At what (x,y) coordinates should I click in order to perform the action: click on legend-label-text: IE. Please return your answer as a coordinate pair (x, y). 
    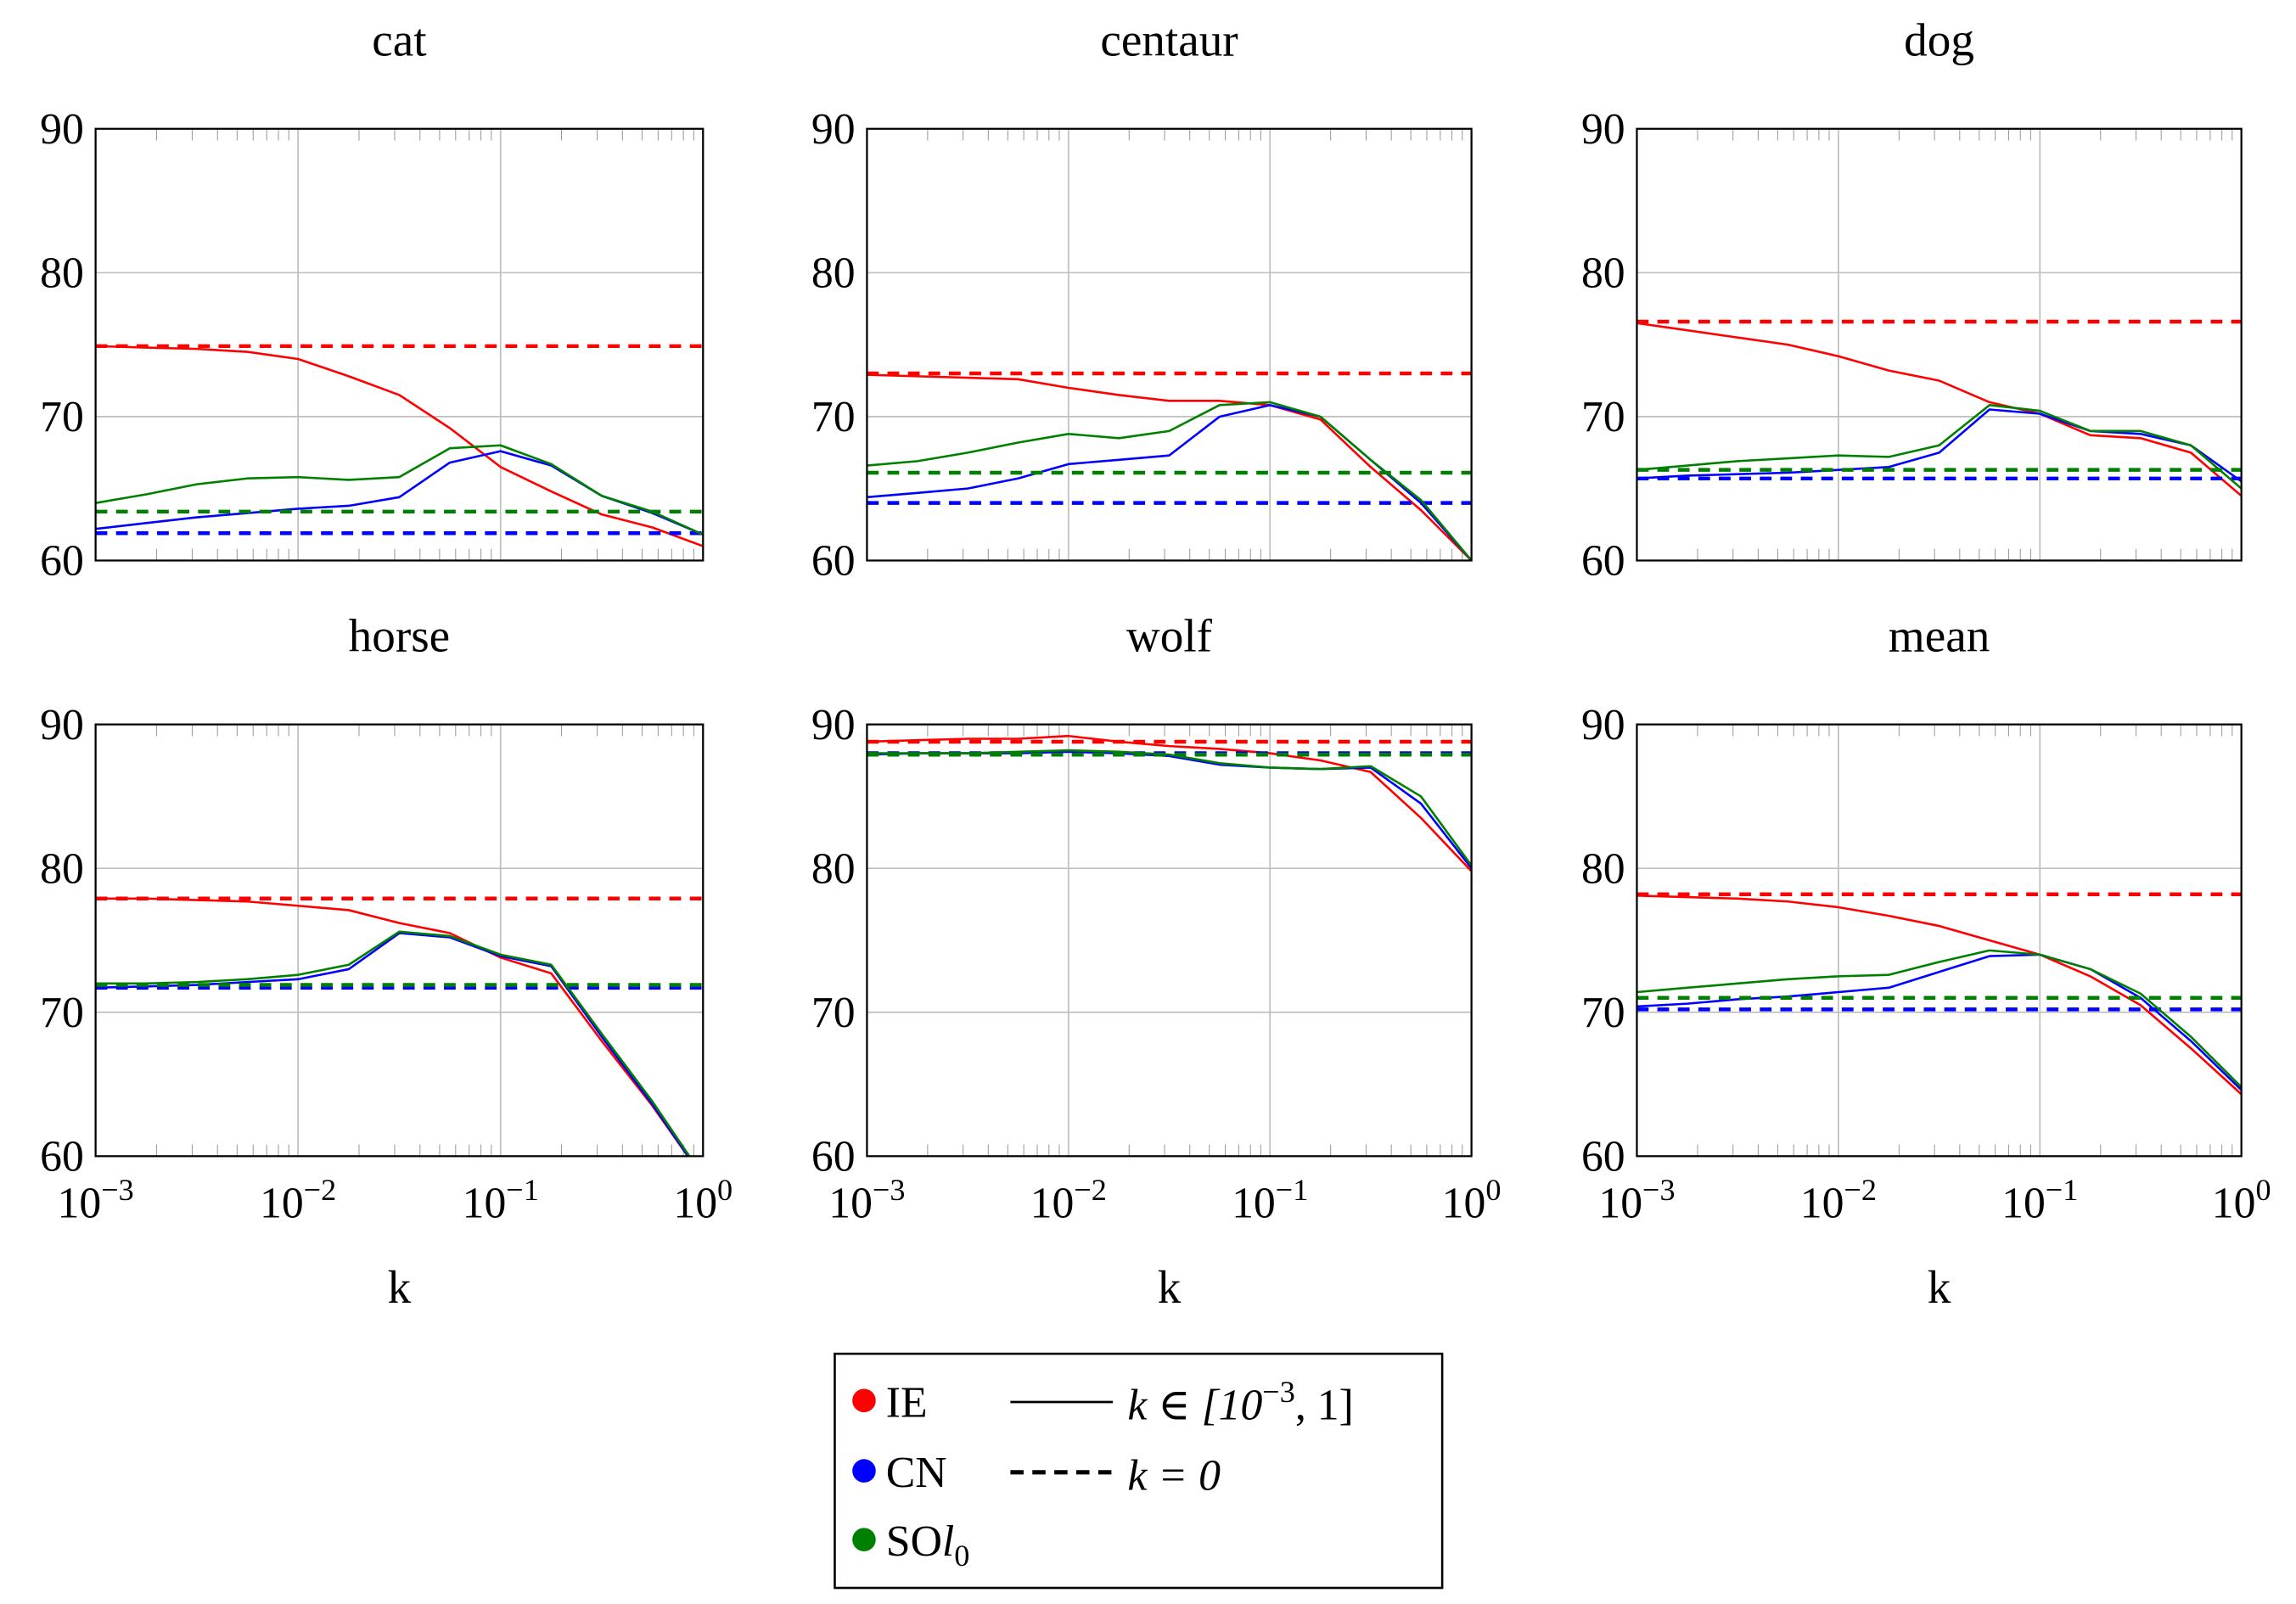
    Looking at the image, I should click on (907, 1402).